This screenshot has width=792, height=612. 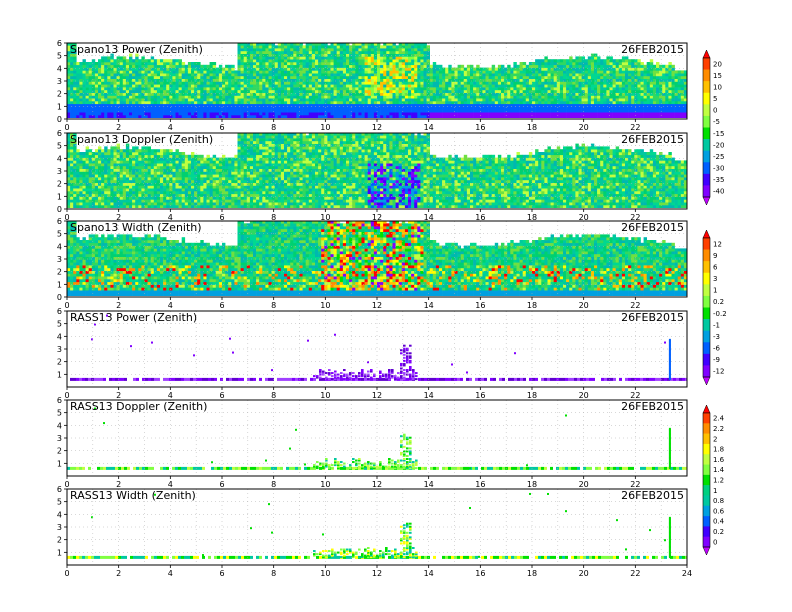 I want to click on panel-title: RASS13 Width (Zenith), so click(x=133, y=495).